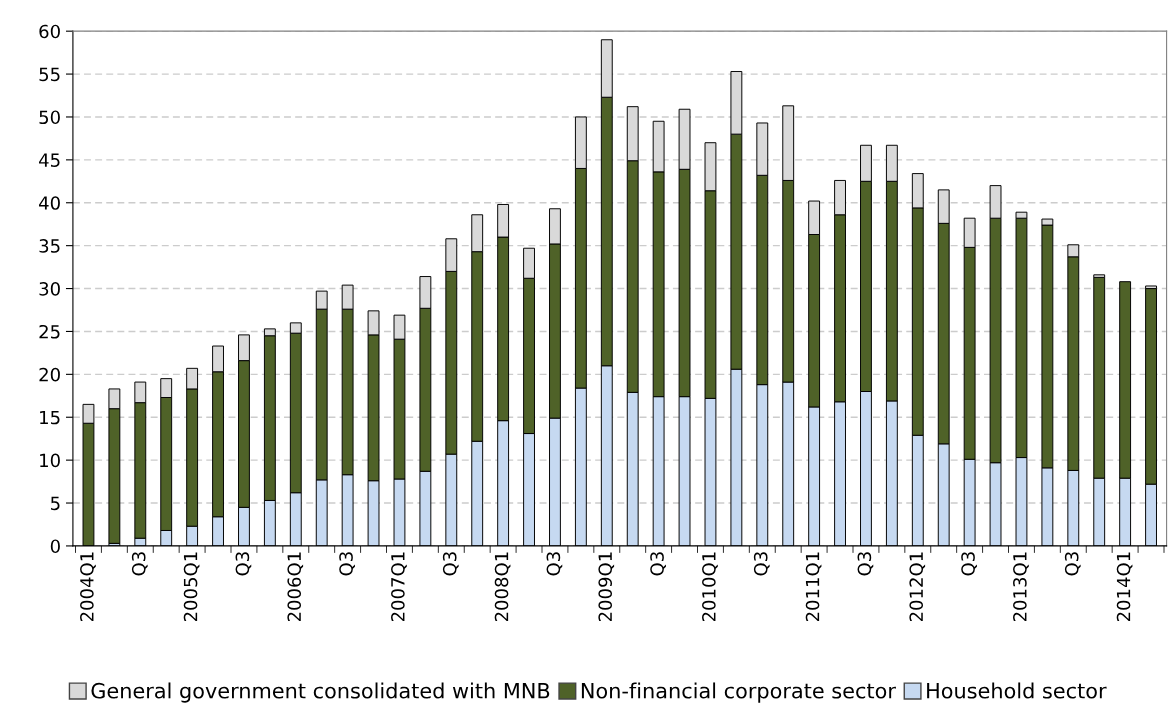  What do you see at coordinates (191, 587) in the screenshot?
I see `x-tick-label: 2005Q1` at bounding box center [191, 587].